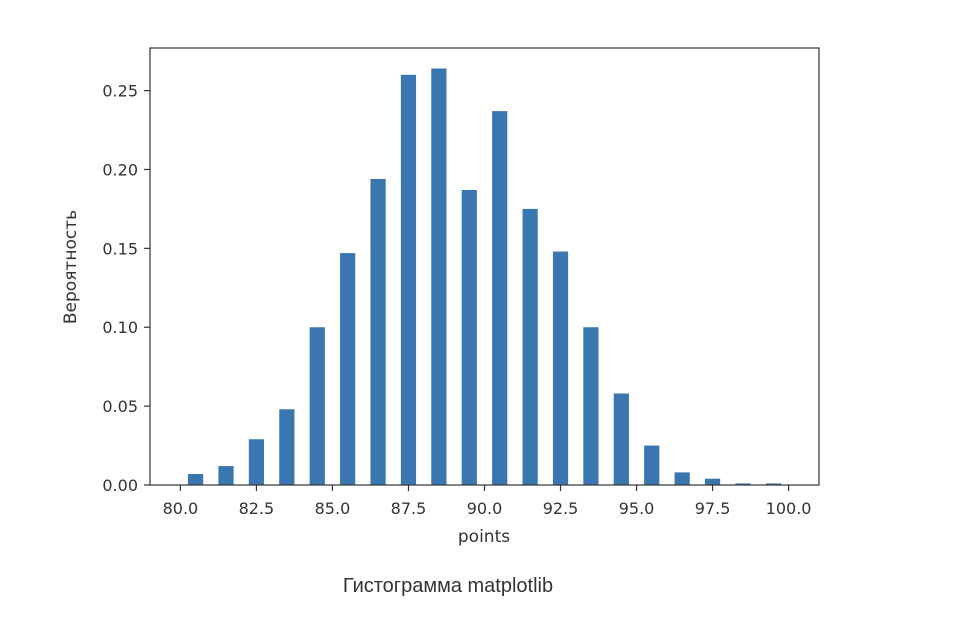 The width and height of the screenshot is (964, 640). What do you see at coordinates (561, 508) in the screenshot?
I see `x-tick-label: 92.5` at bounding box center [561, 508].